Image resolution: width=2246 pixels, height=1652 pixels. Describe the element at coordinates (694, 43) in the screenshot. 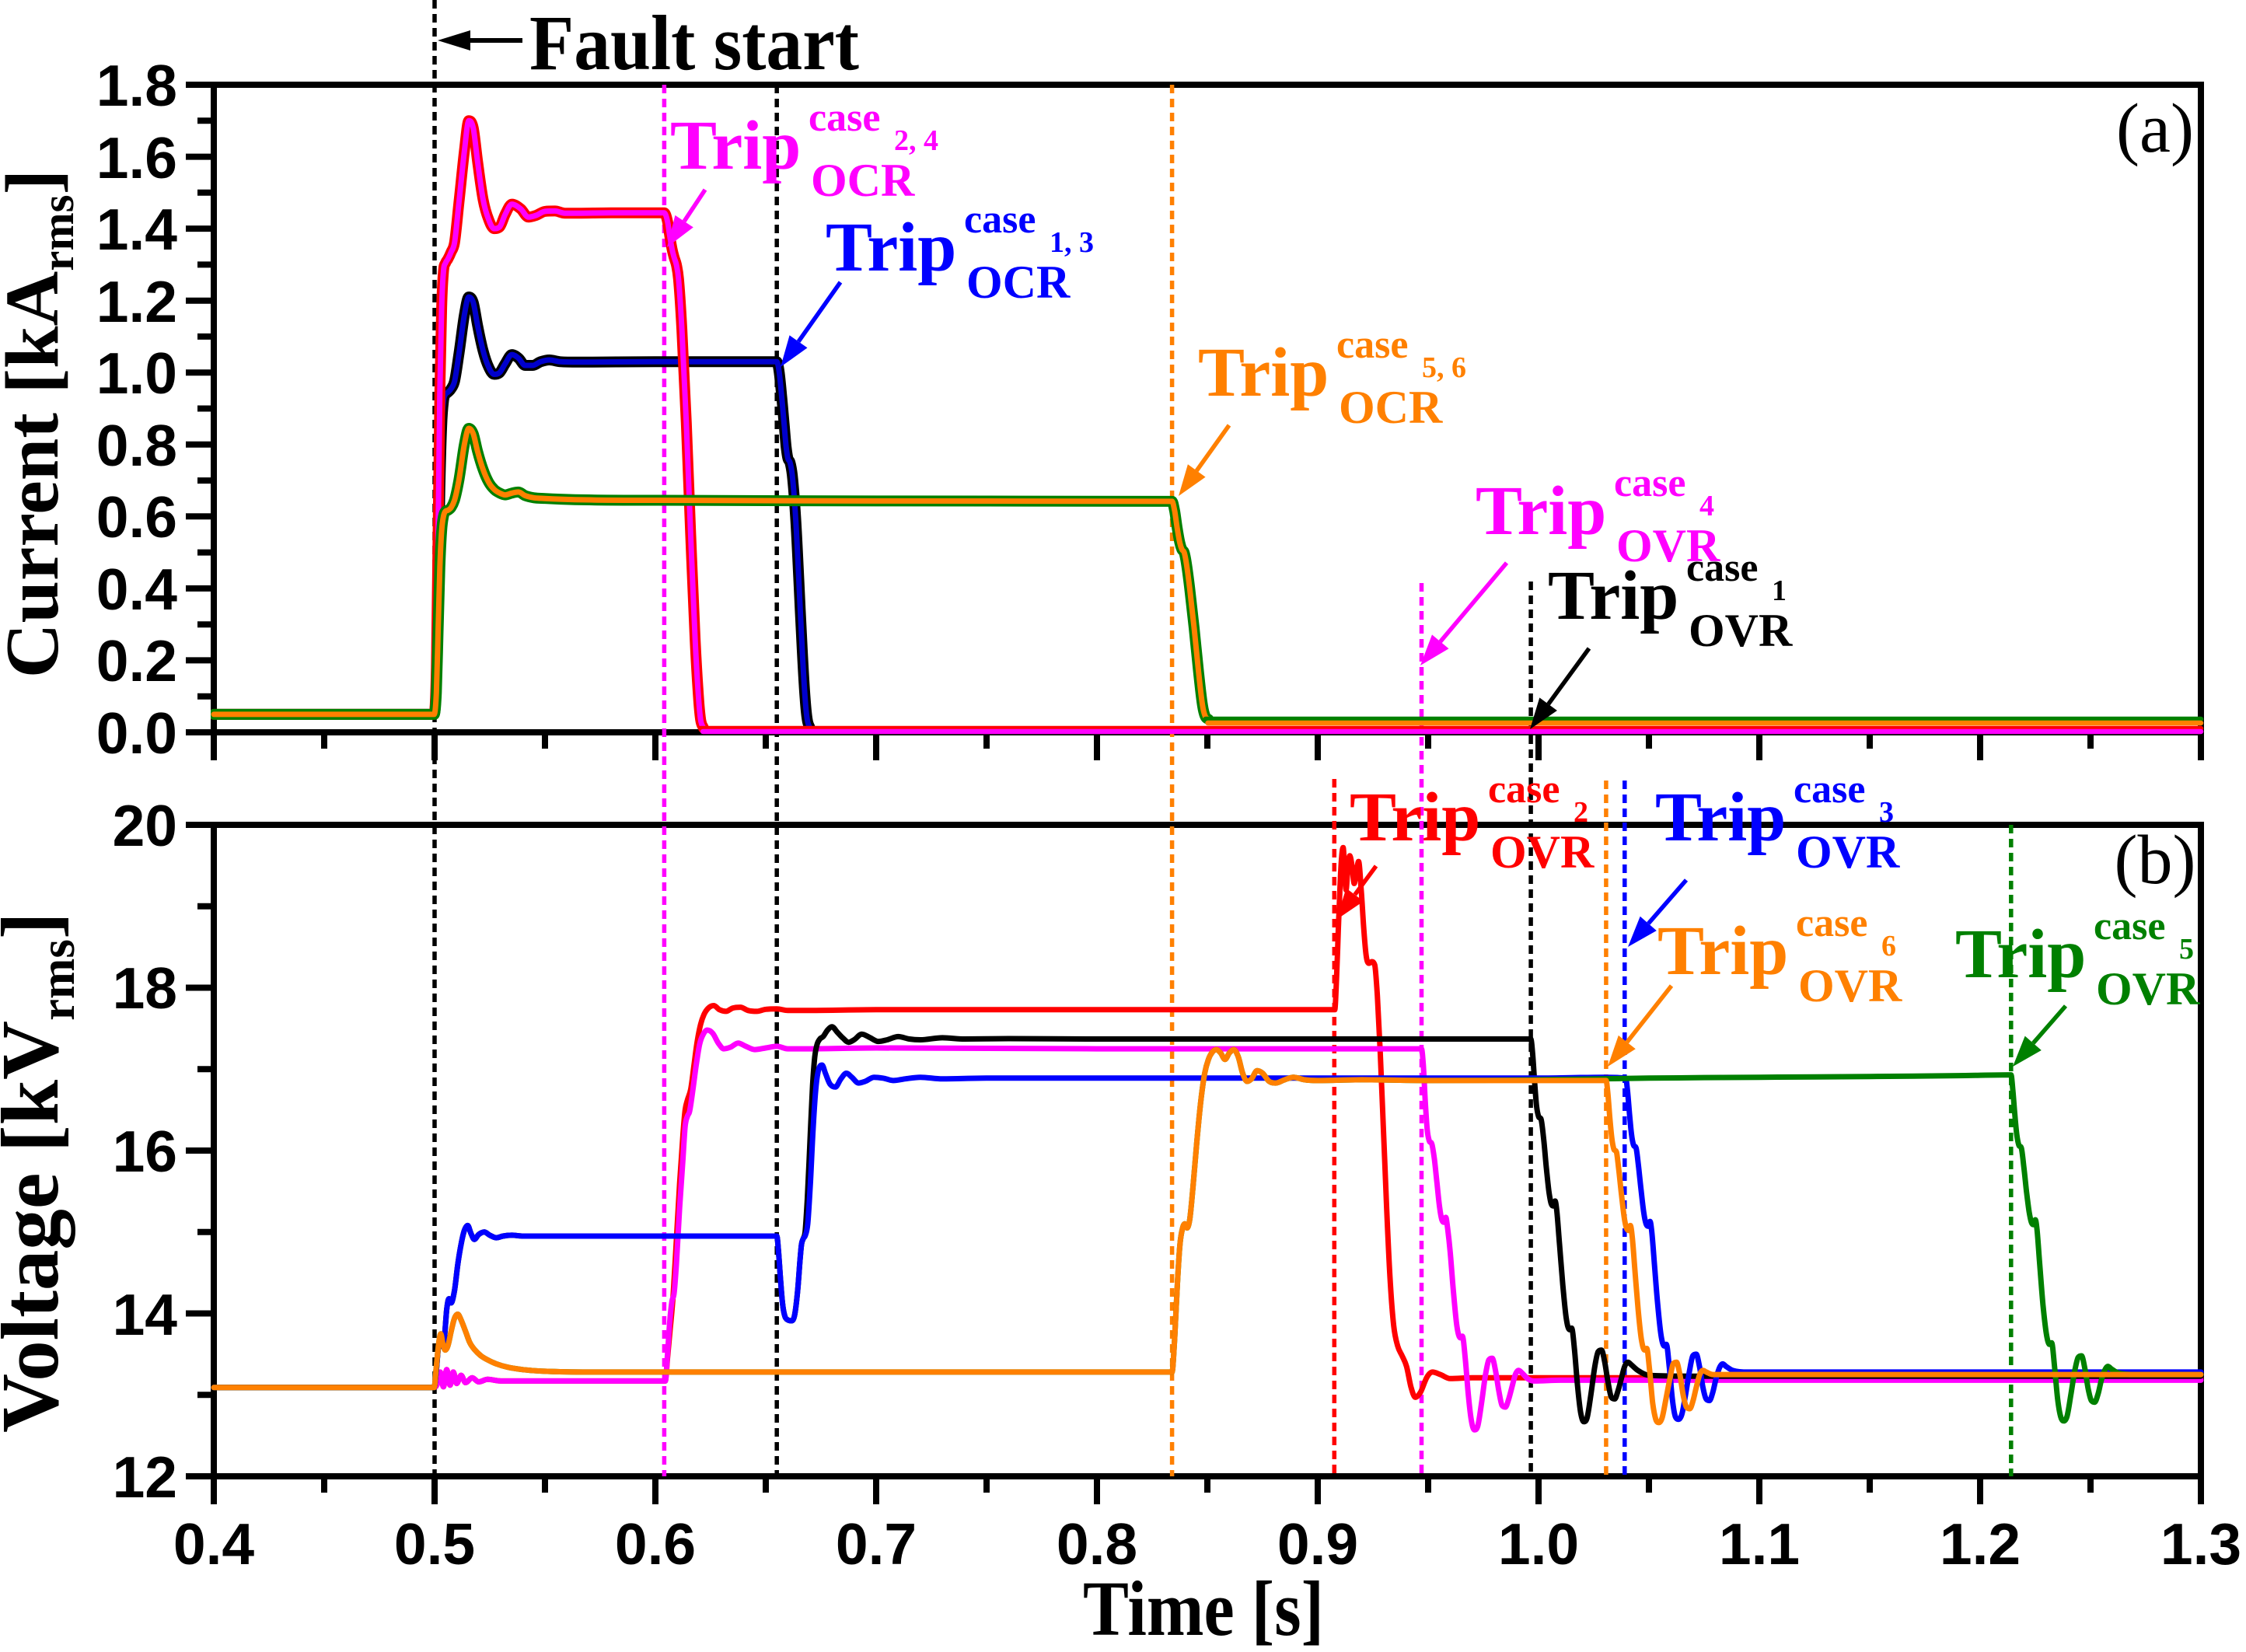

I see `svg-text: Fault start` at that location.